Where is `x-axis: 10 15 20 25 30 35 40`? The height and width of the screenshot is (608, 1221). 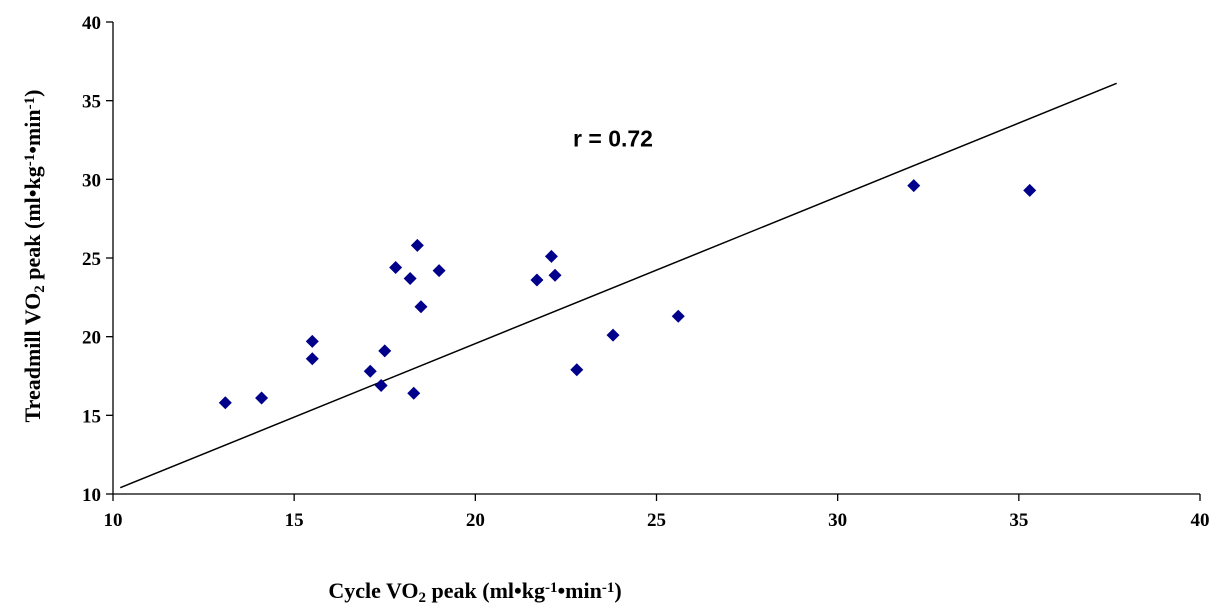
x-axis: 10 15 20 25 30 35 40 is located at coordinates (657, 512).